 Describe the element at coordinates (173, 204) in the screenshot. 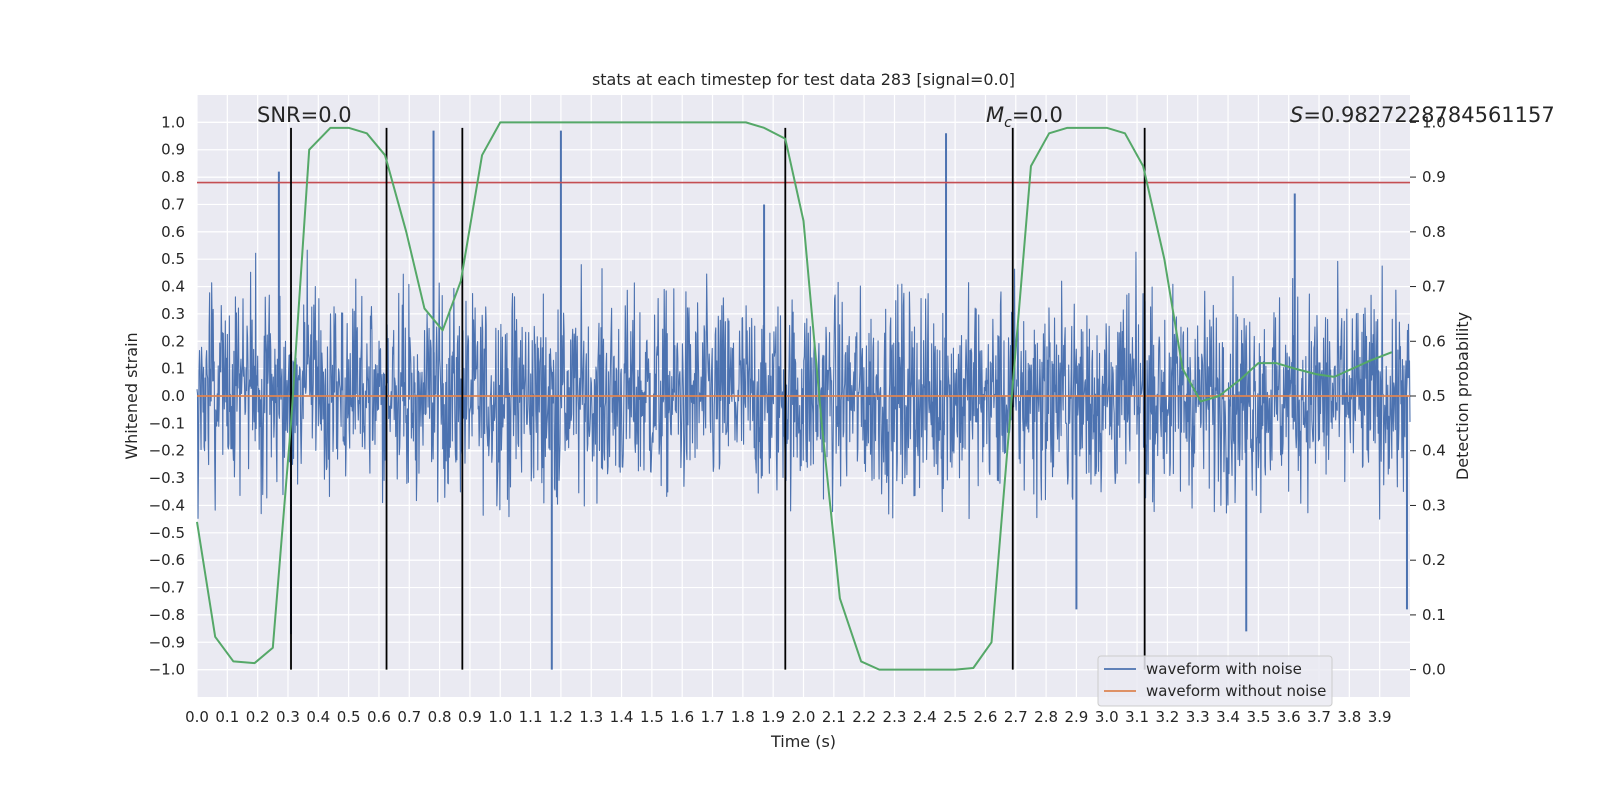

I see `y-tick-label: 0.7` at that location.